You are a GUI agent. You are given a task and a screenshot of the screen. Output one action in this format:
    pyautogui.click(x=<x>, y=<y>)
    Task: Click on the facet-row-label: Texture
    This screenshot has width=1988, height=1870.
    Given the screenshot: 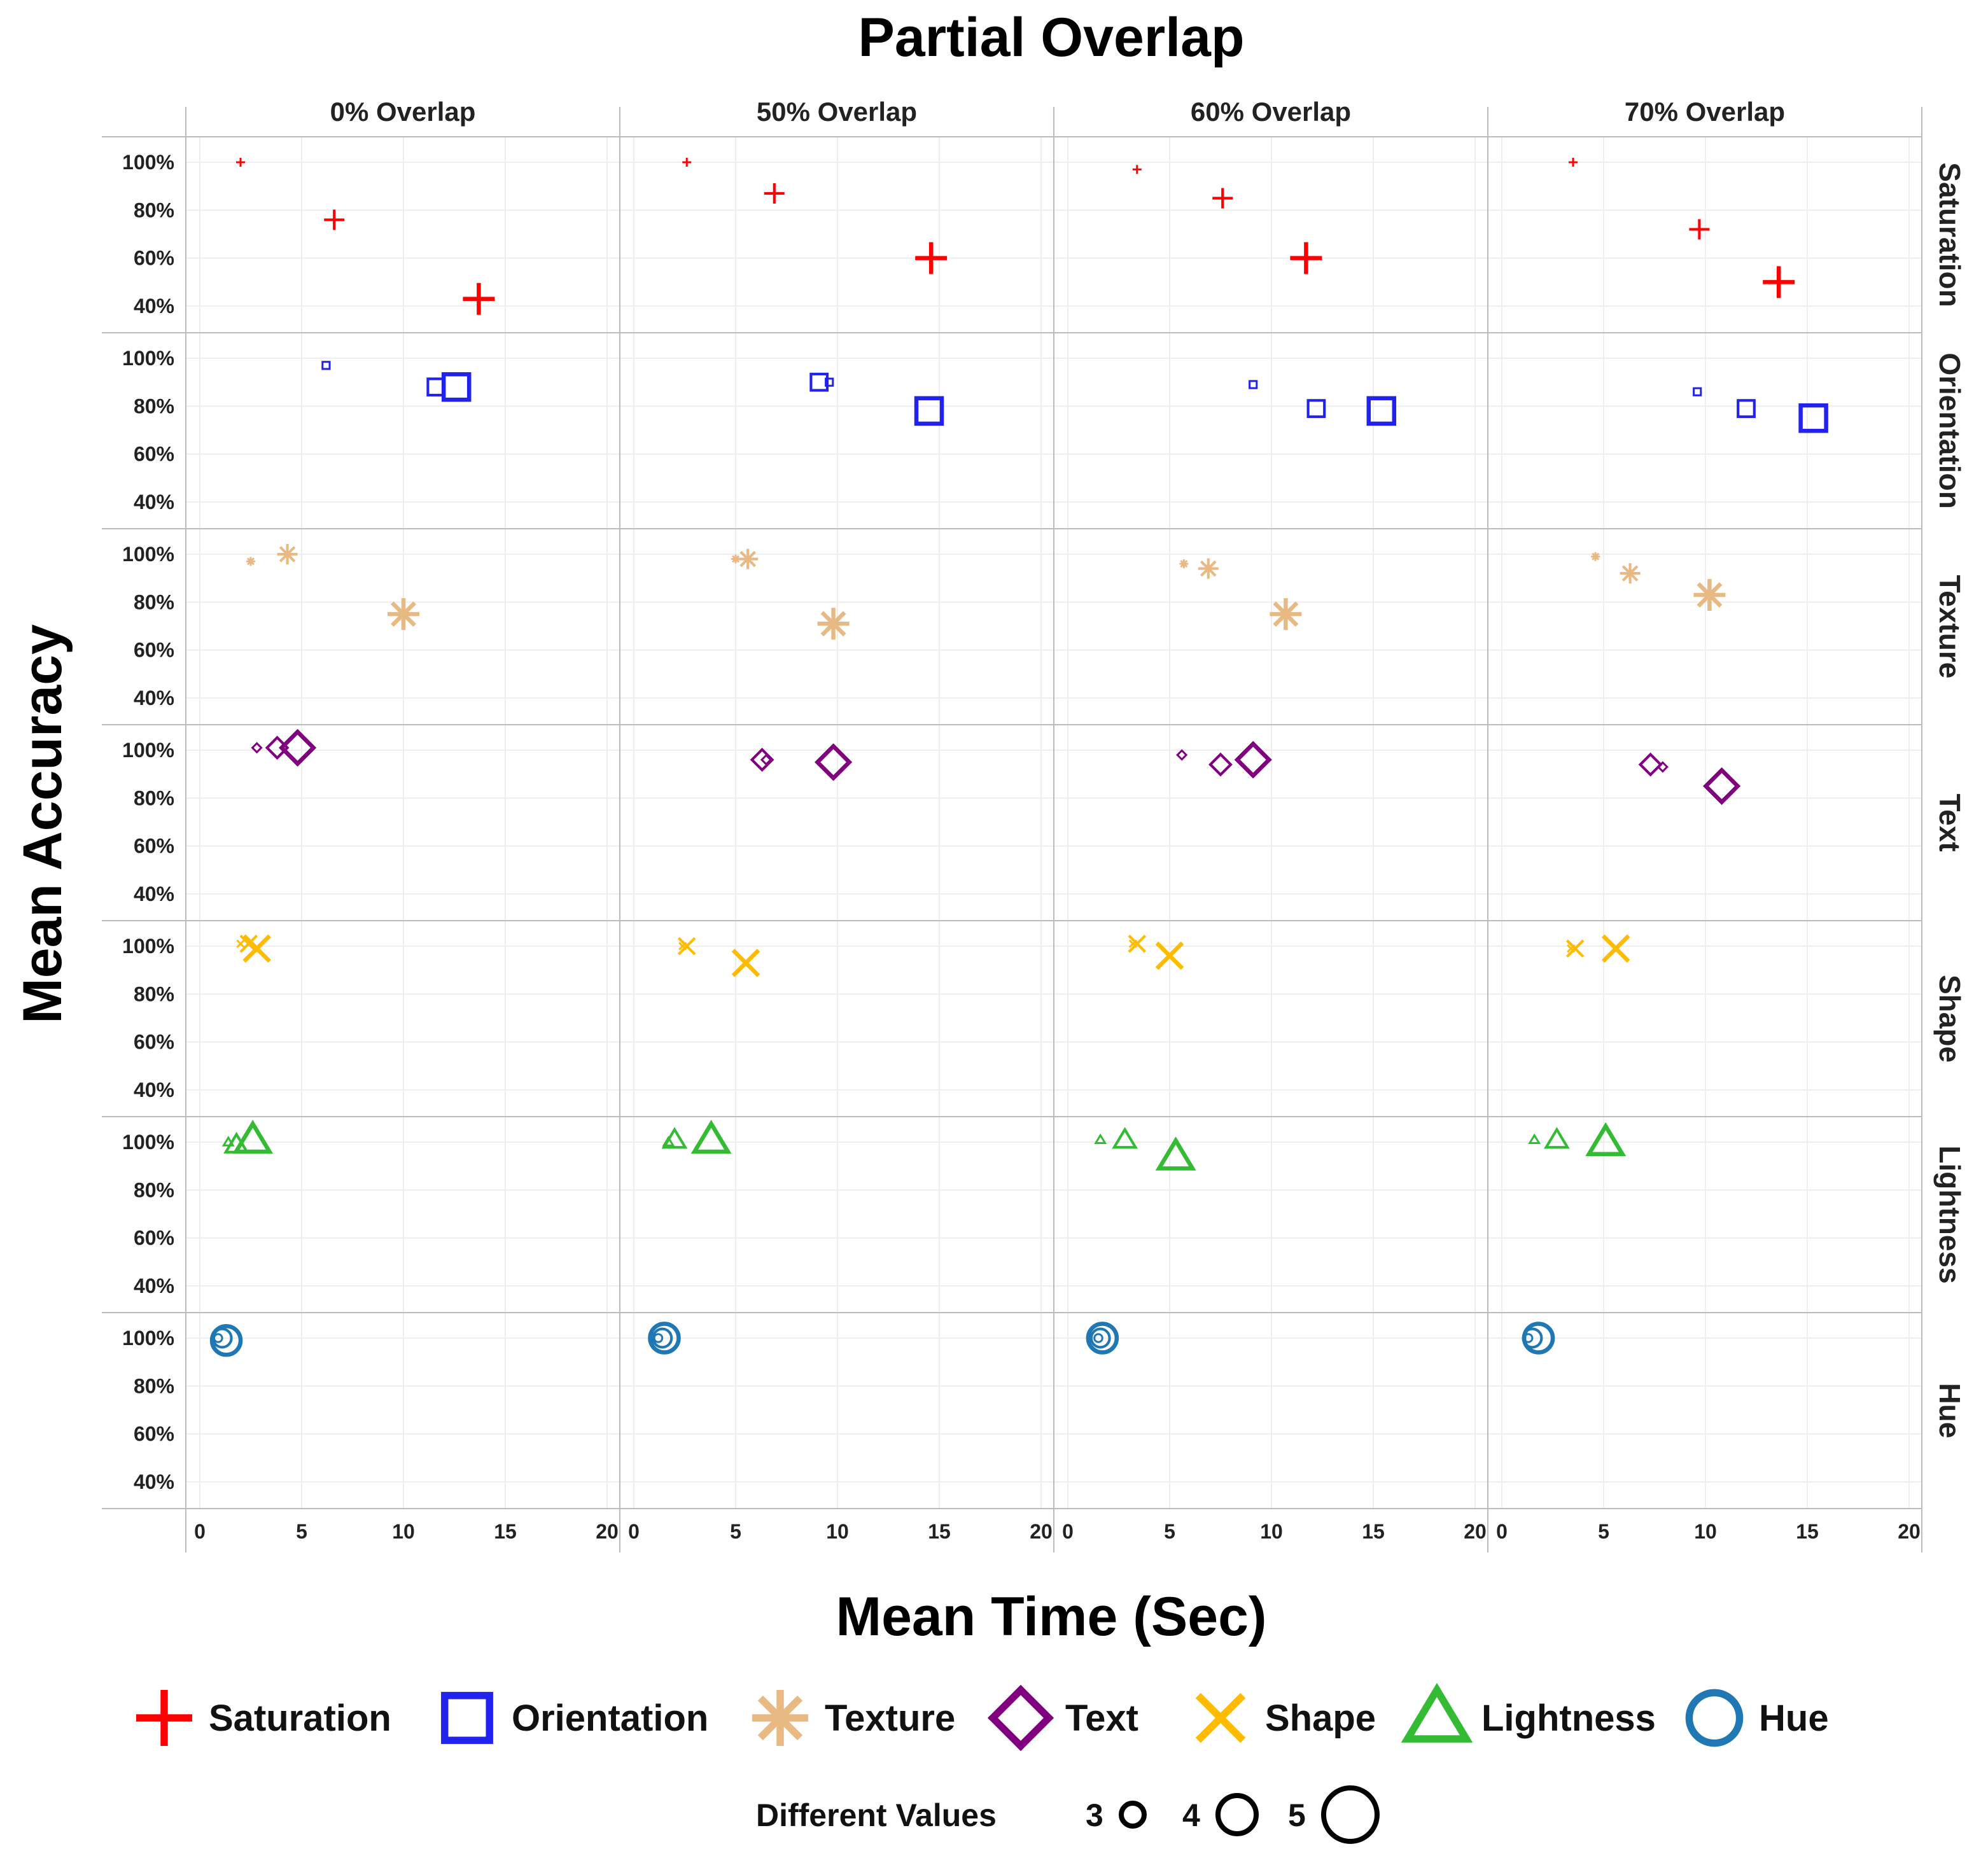 What is the action you would take?
    pyautogui.click(x=1949, y=627)
    